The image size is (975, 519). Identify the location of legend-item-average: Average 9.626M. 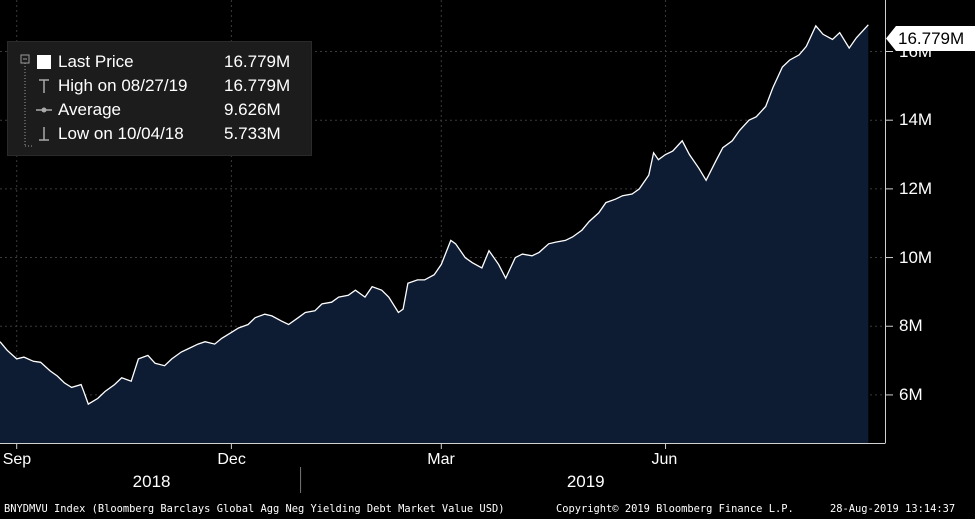
(159, 110).